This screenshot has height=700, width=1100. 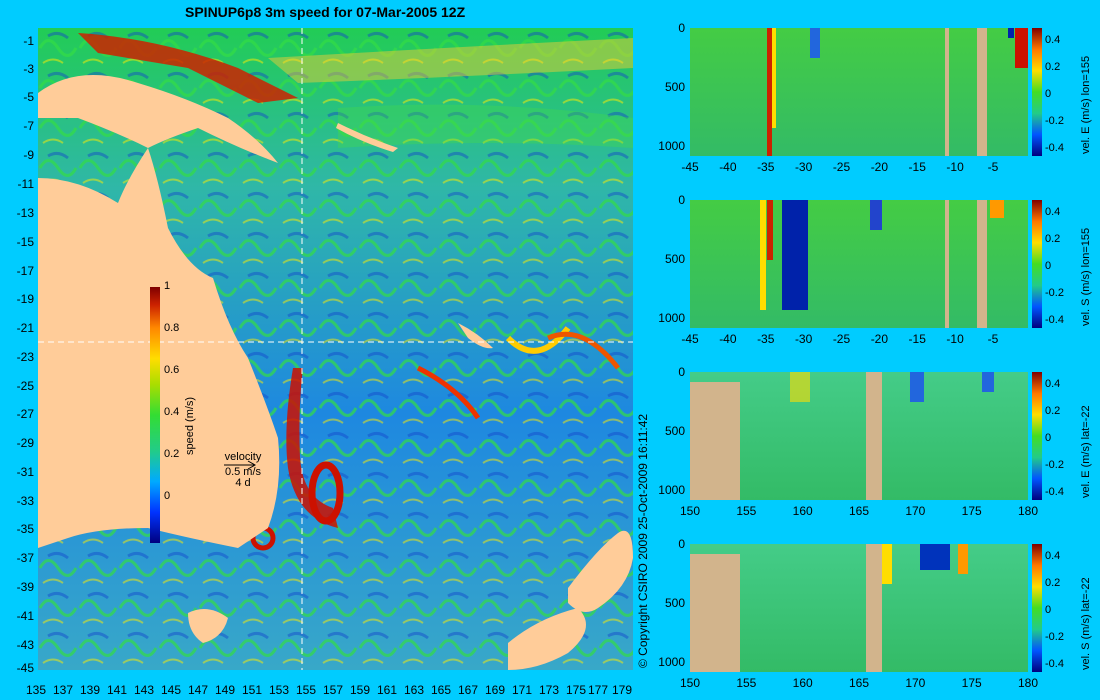 What do you see at coordinates (859, 264) in the screenshot?
I see `panel-vel-s-lon155-plot` at bounding box center [859, 264].